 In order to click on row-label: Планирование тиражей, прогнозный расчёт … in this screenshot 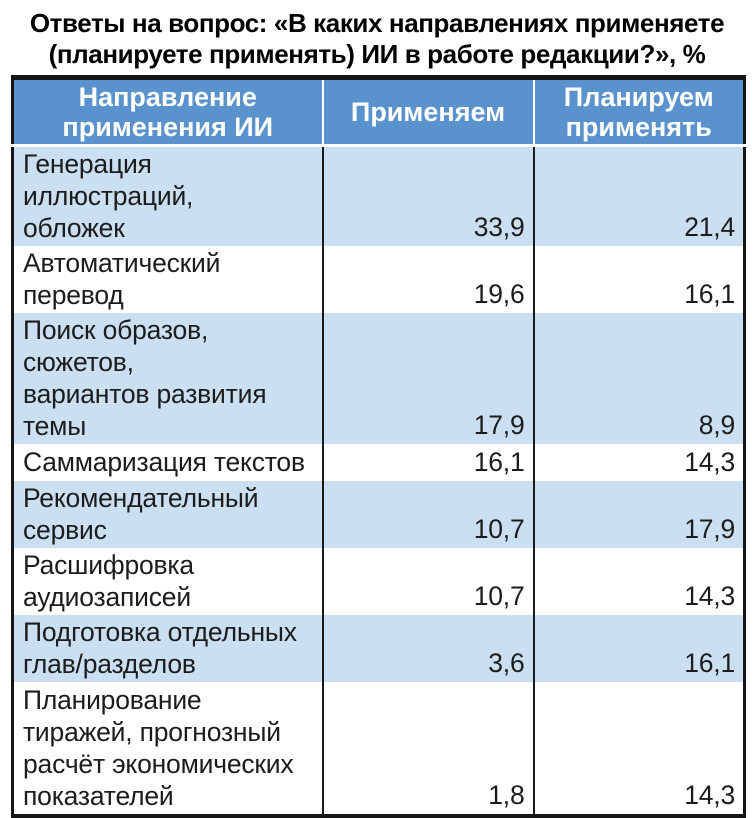, I will do `click(158, 747)`.